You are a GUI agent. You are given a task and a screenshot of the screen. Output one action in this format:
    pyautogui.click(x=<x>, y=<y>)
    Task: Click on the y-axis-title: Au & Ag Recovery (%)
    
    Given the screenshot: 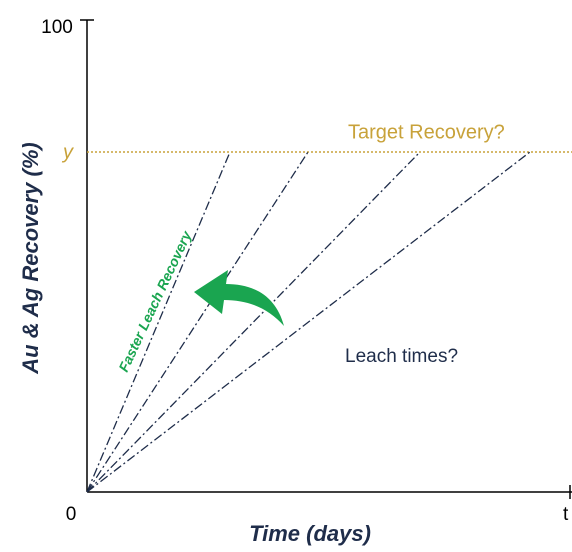 What is the action you would take?
    pyautogui.click(x=30, y=258)
    